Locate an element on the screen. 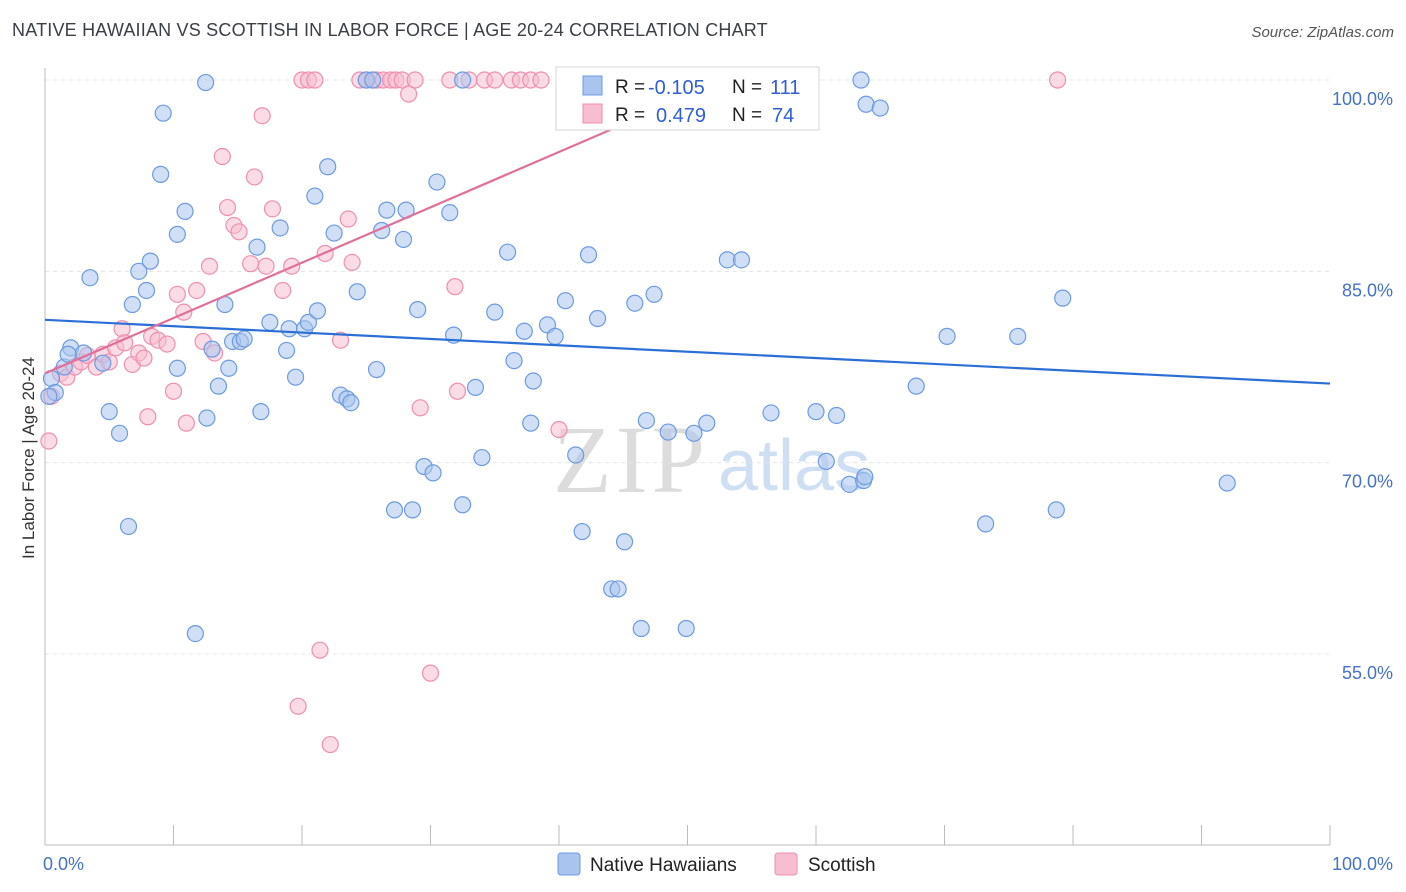  x-tick-label: 100.0% is located at coordinates (1362, 864).